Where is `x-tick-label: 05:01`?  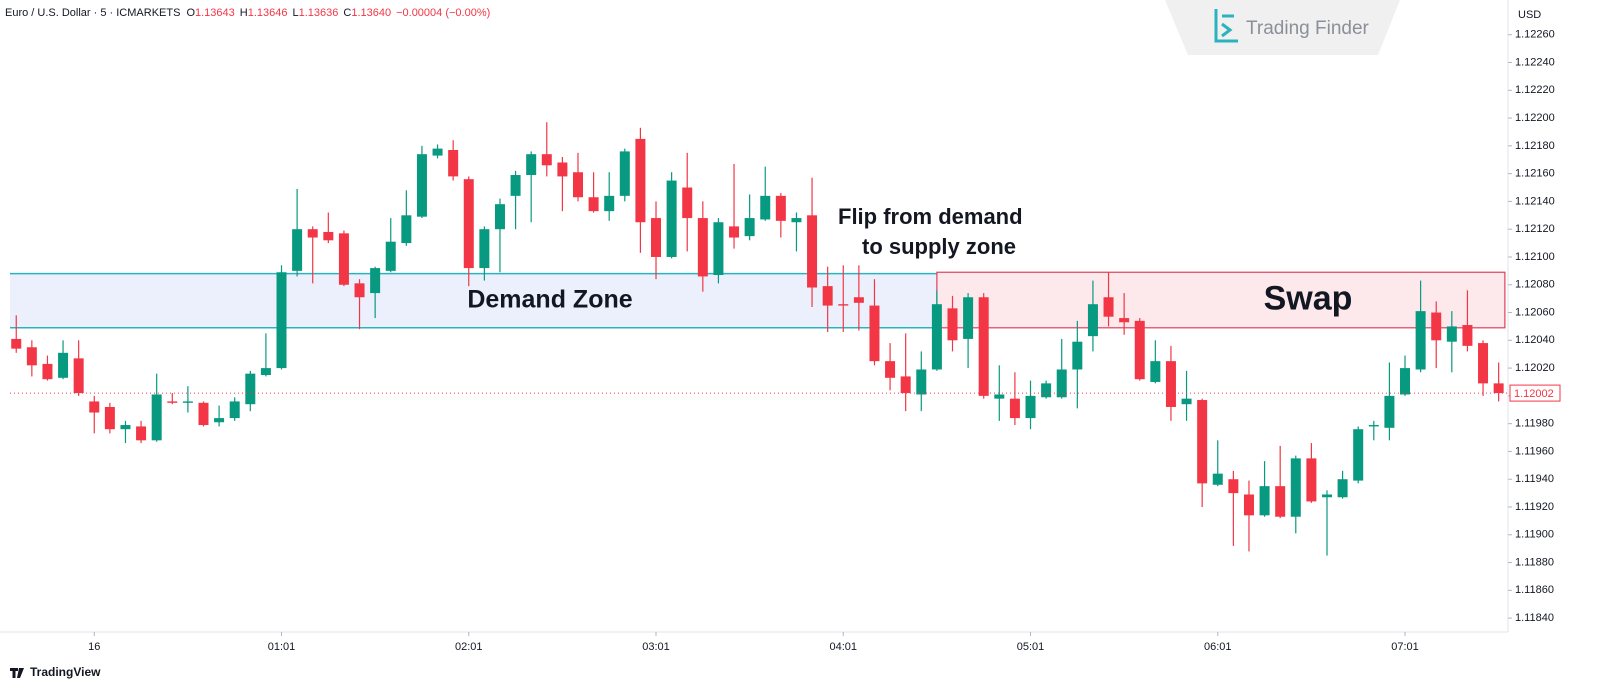
x-tick-label: 05:01 is located at coordinates (1031, 647).